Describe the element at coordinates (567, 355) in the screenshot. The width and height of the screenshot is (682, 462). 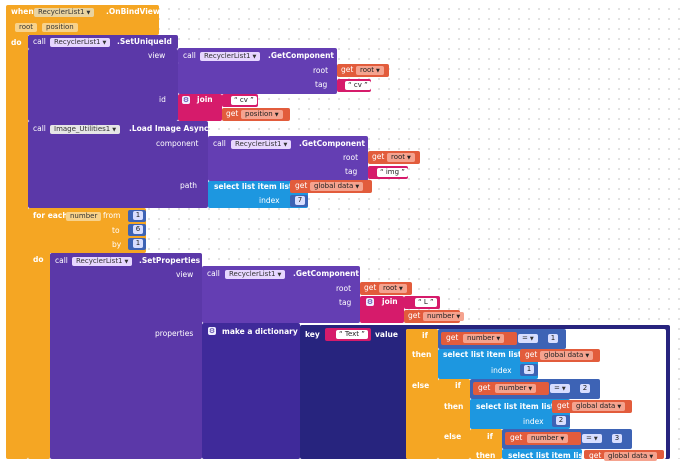
I see `if1-list-dropdown: global data ▼` at that location.